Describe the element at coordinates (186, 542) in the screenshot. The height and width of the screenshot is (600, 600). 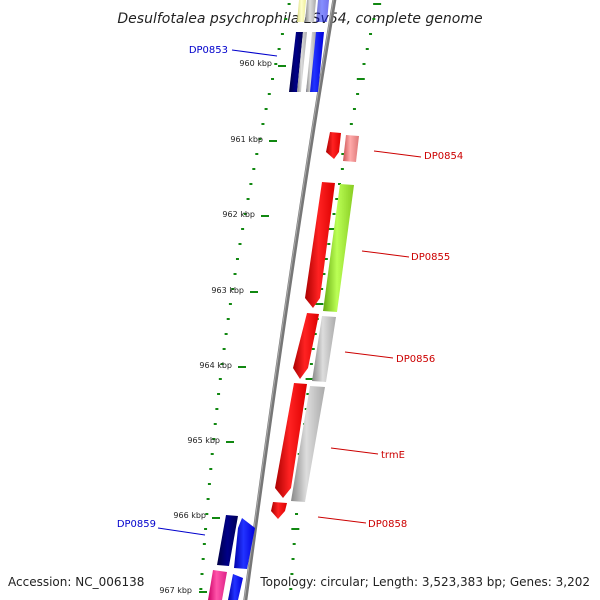
I see `gene-dp0859: DP0859` at that location.